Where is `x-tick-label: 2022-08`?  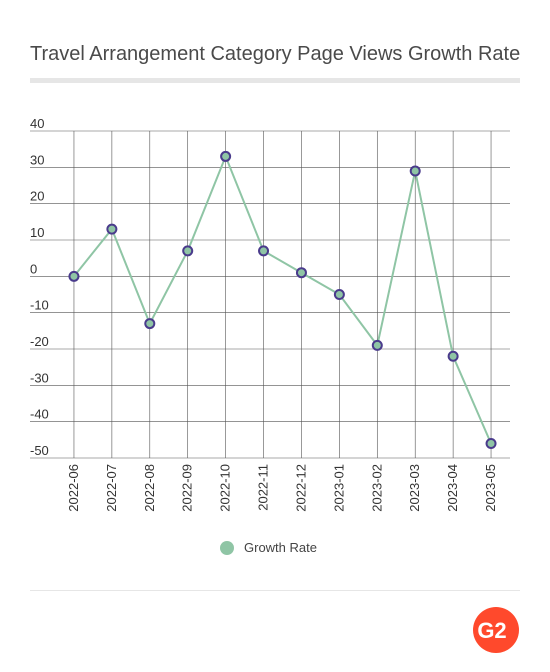 x-tick-label: 2022-08 is located at coordinates (149, 488).